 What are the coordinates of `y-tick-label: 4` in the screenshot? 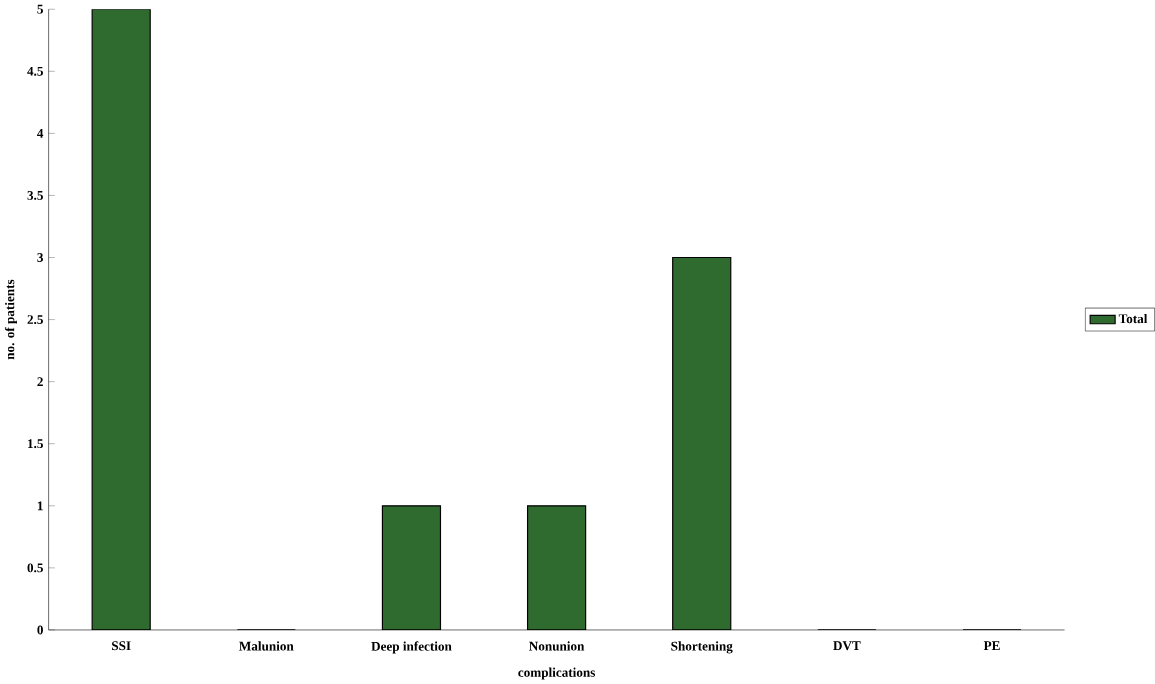 It's located at (40, 133).